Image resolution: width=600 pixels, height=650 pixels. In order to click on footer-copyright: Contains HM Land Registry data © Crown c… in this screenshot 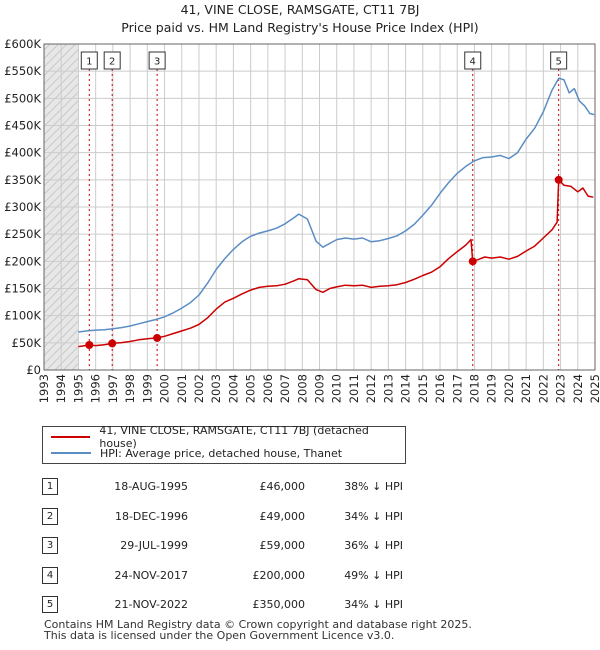, I will do `click(258, 624)`.